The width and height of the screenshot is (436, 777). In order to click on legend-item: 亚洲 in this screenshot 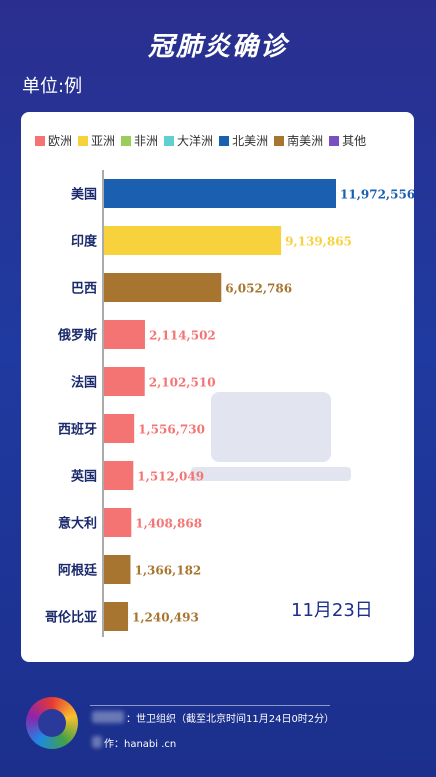, I will do `click(96, 140)`.